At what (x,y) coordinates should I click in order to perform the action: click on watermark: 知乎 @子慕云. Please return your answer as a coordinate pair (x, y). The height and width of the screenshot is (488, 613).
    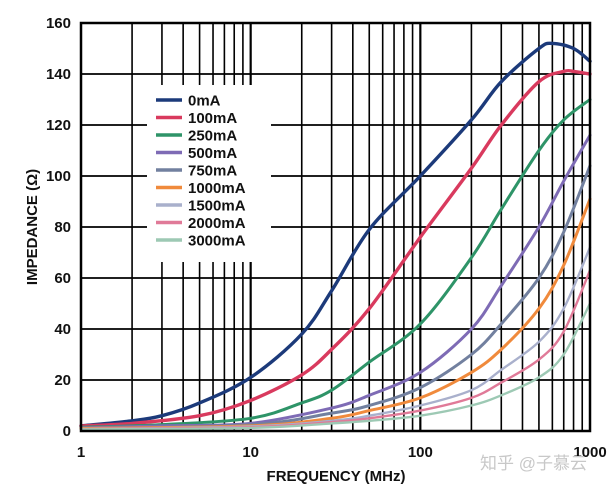
    Looking at the image, I should click on (533, 463).